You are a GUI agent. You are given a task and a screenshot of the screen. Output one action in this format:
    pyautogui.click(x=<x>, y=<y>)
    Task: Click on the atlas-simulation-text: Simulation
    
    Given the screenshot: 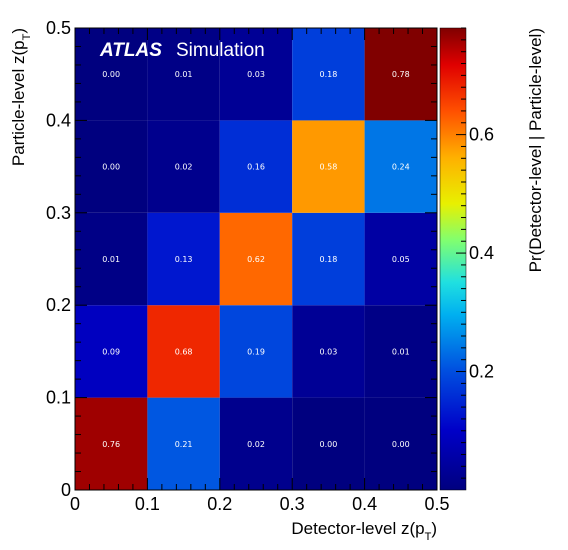 What is the action you would take?
    pyautogui.click(x=220, y=50)
    